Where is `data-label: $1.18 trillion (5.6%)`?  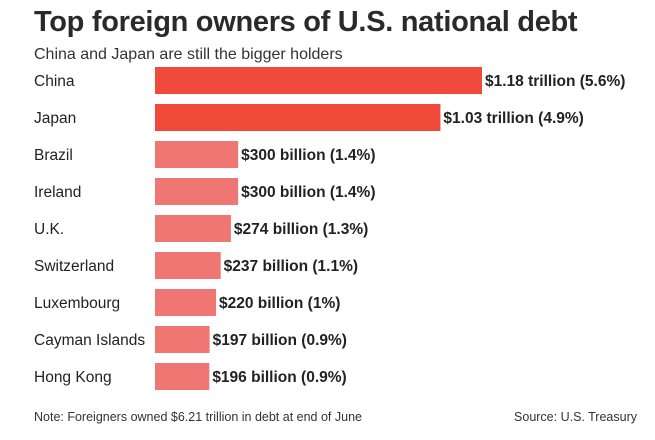
data-label: $1.18 trillion (5.6%) is located at coordinates (555, 81).